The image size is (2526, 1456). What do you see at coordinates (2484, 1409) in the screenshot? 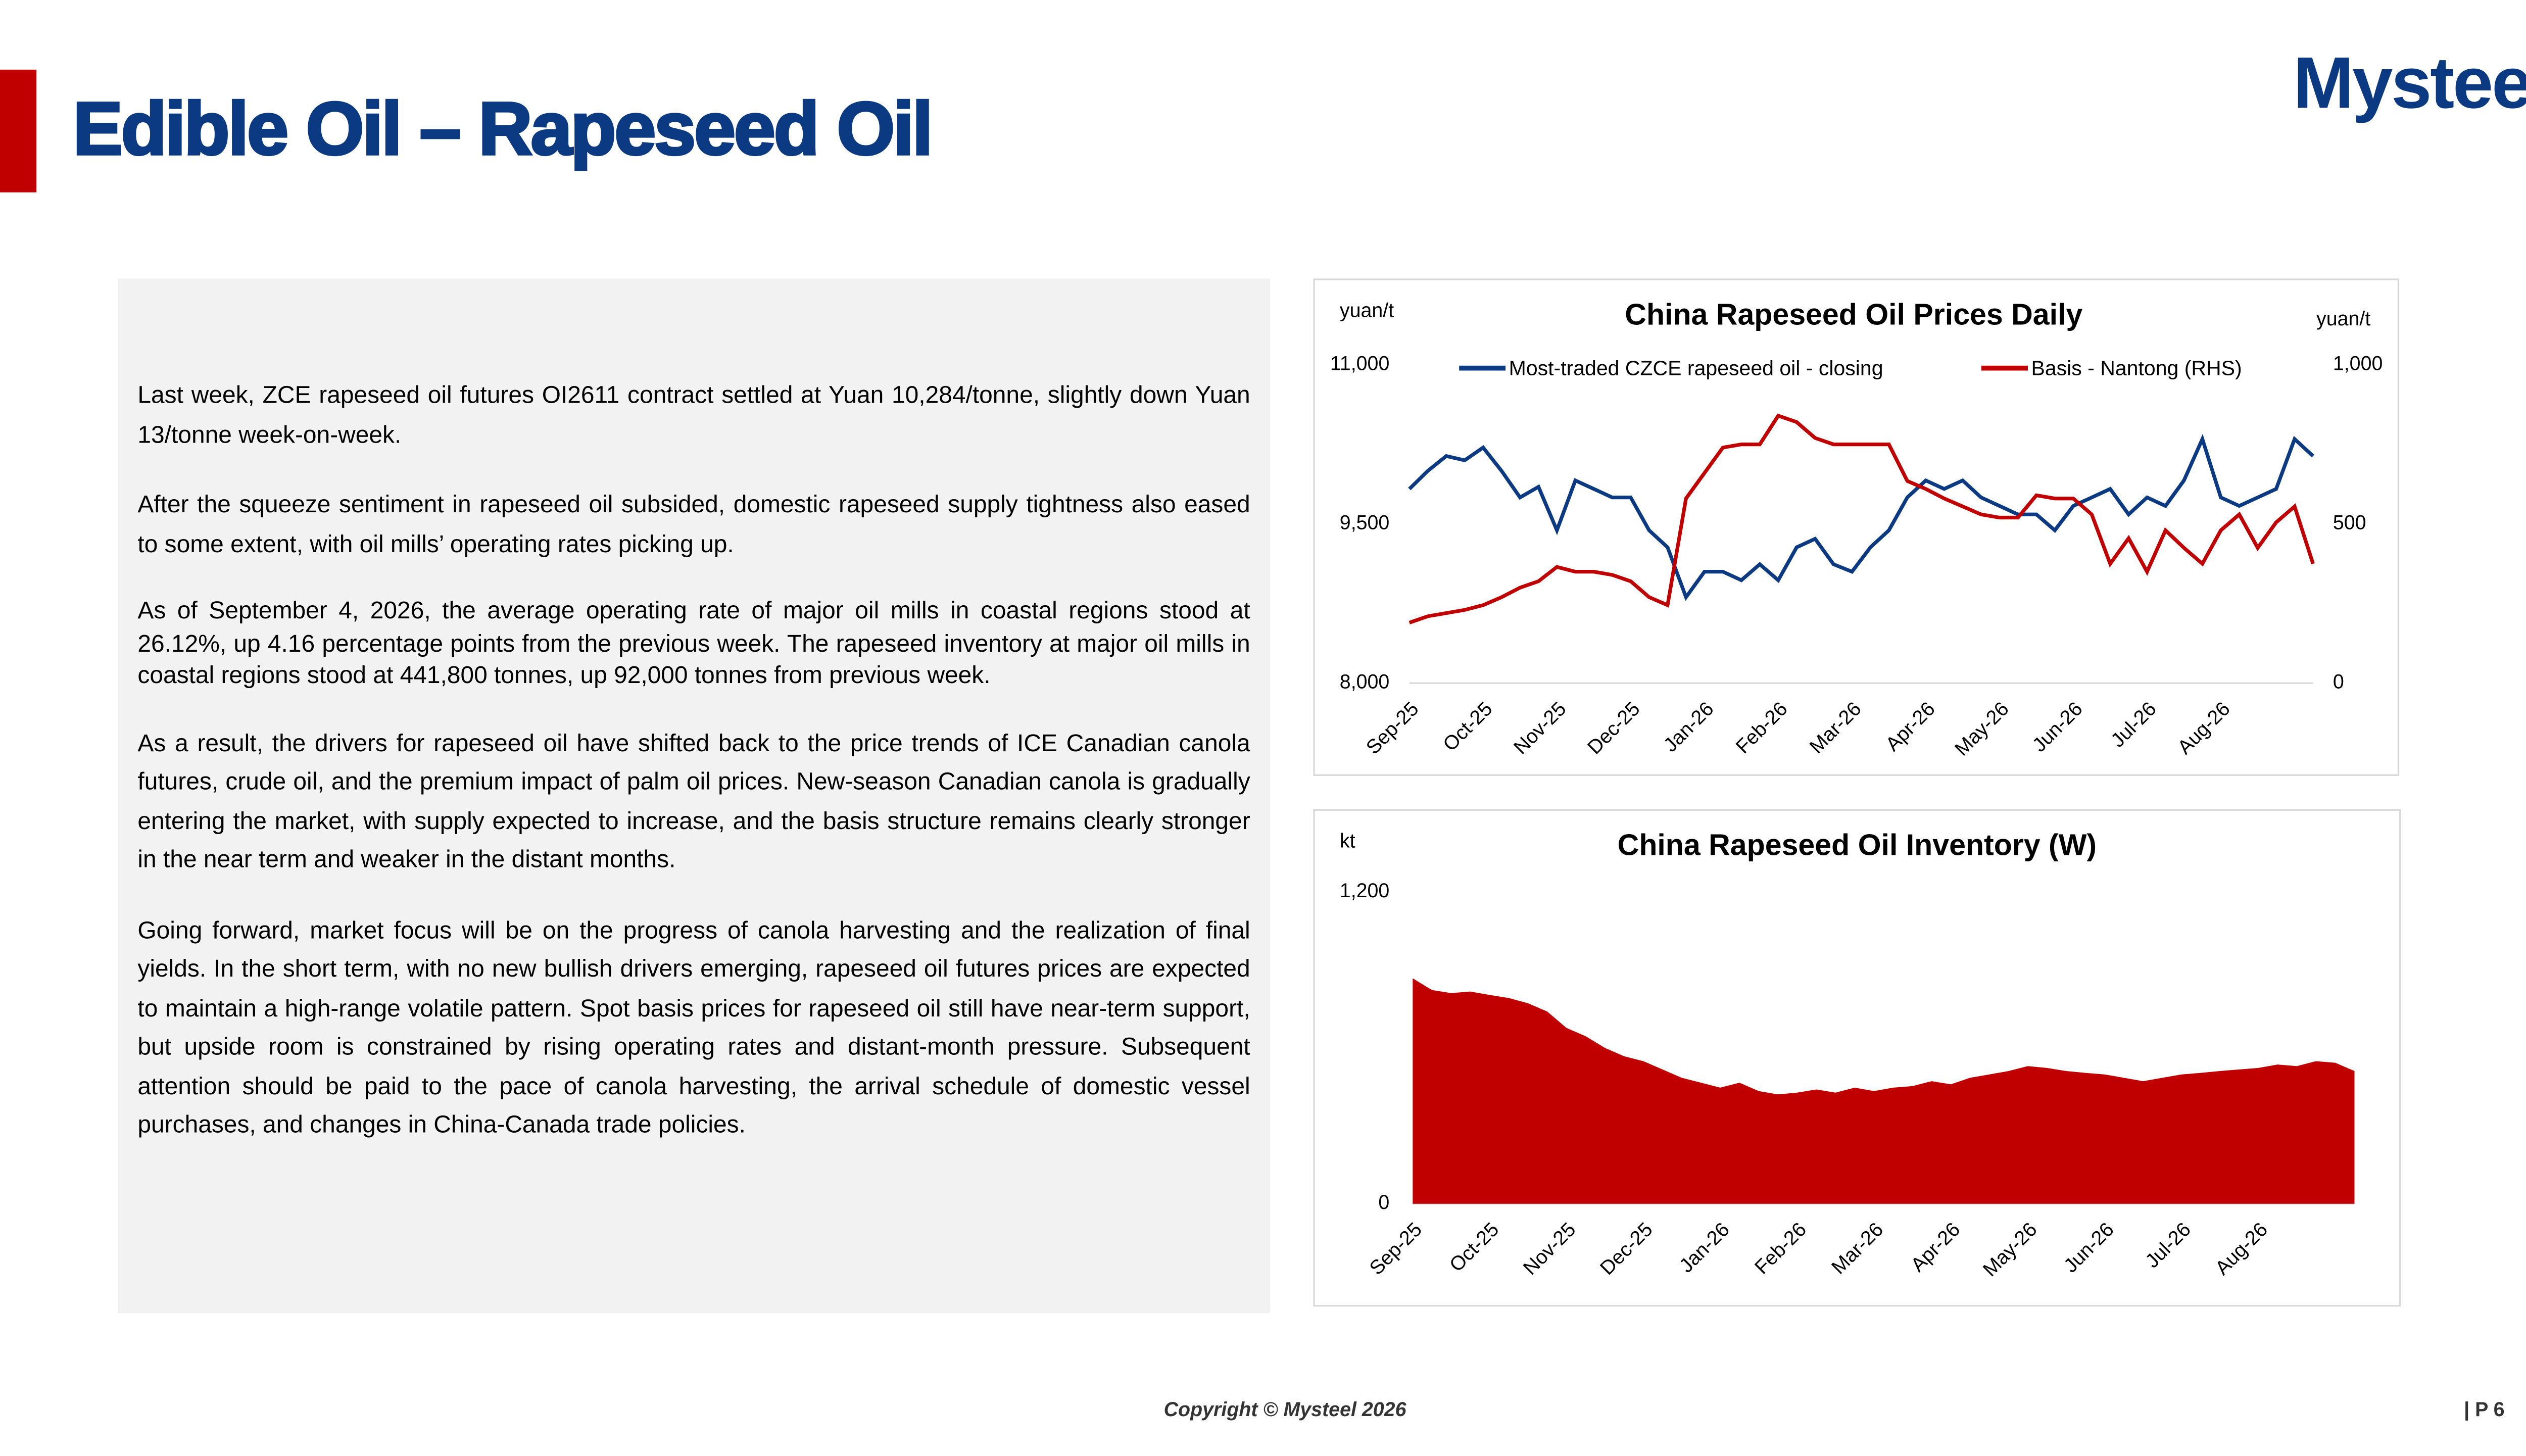
I see `page-number: | P 6` at bounding box center [2484, 1409].